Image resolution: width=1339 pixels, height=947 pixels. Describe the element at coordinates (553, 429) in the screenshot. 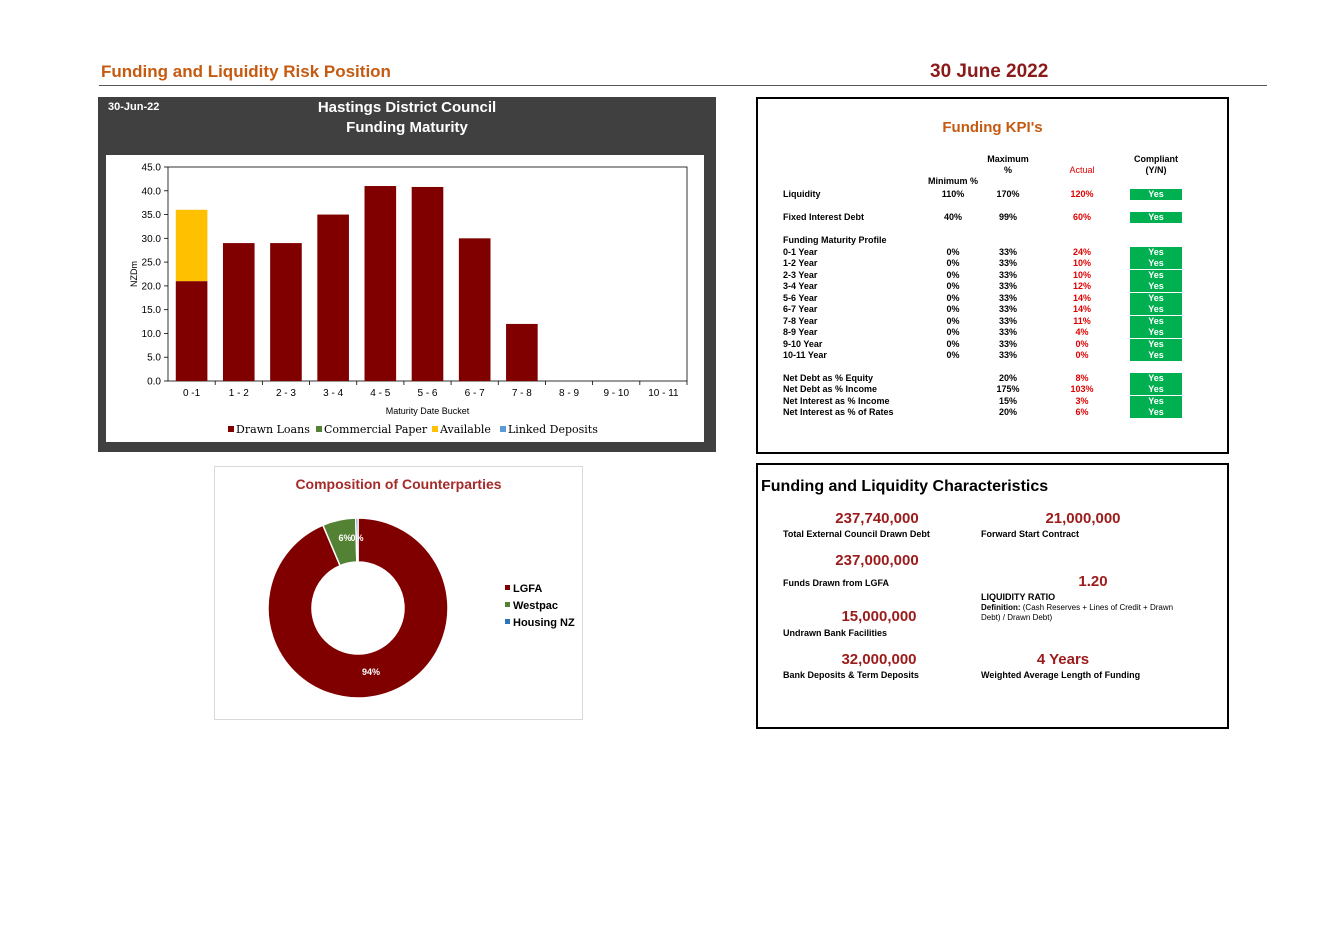

I see `legend-label: Linked Deposits` at that location.